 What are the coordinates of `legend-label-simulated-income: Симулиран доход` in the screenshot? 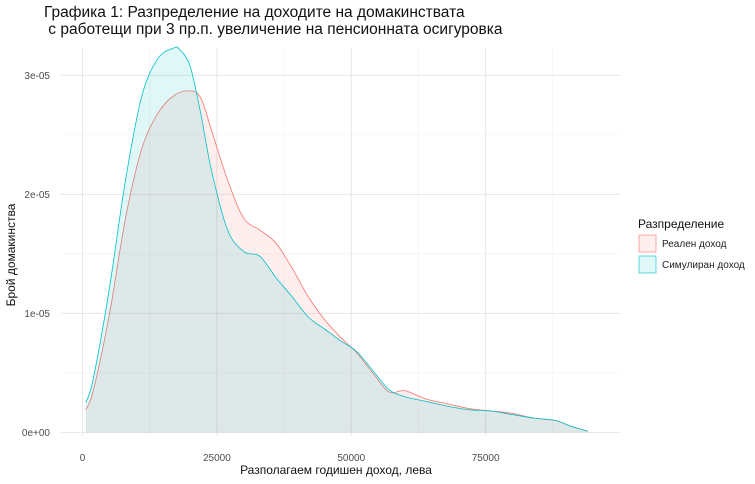 It's located at (703, 265).